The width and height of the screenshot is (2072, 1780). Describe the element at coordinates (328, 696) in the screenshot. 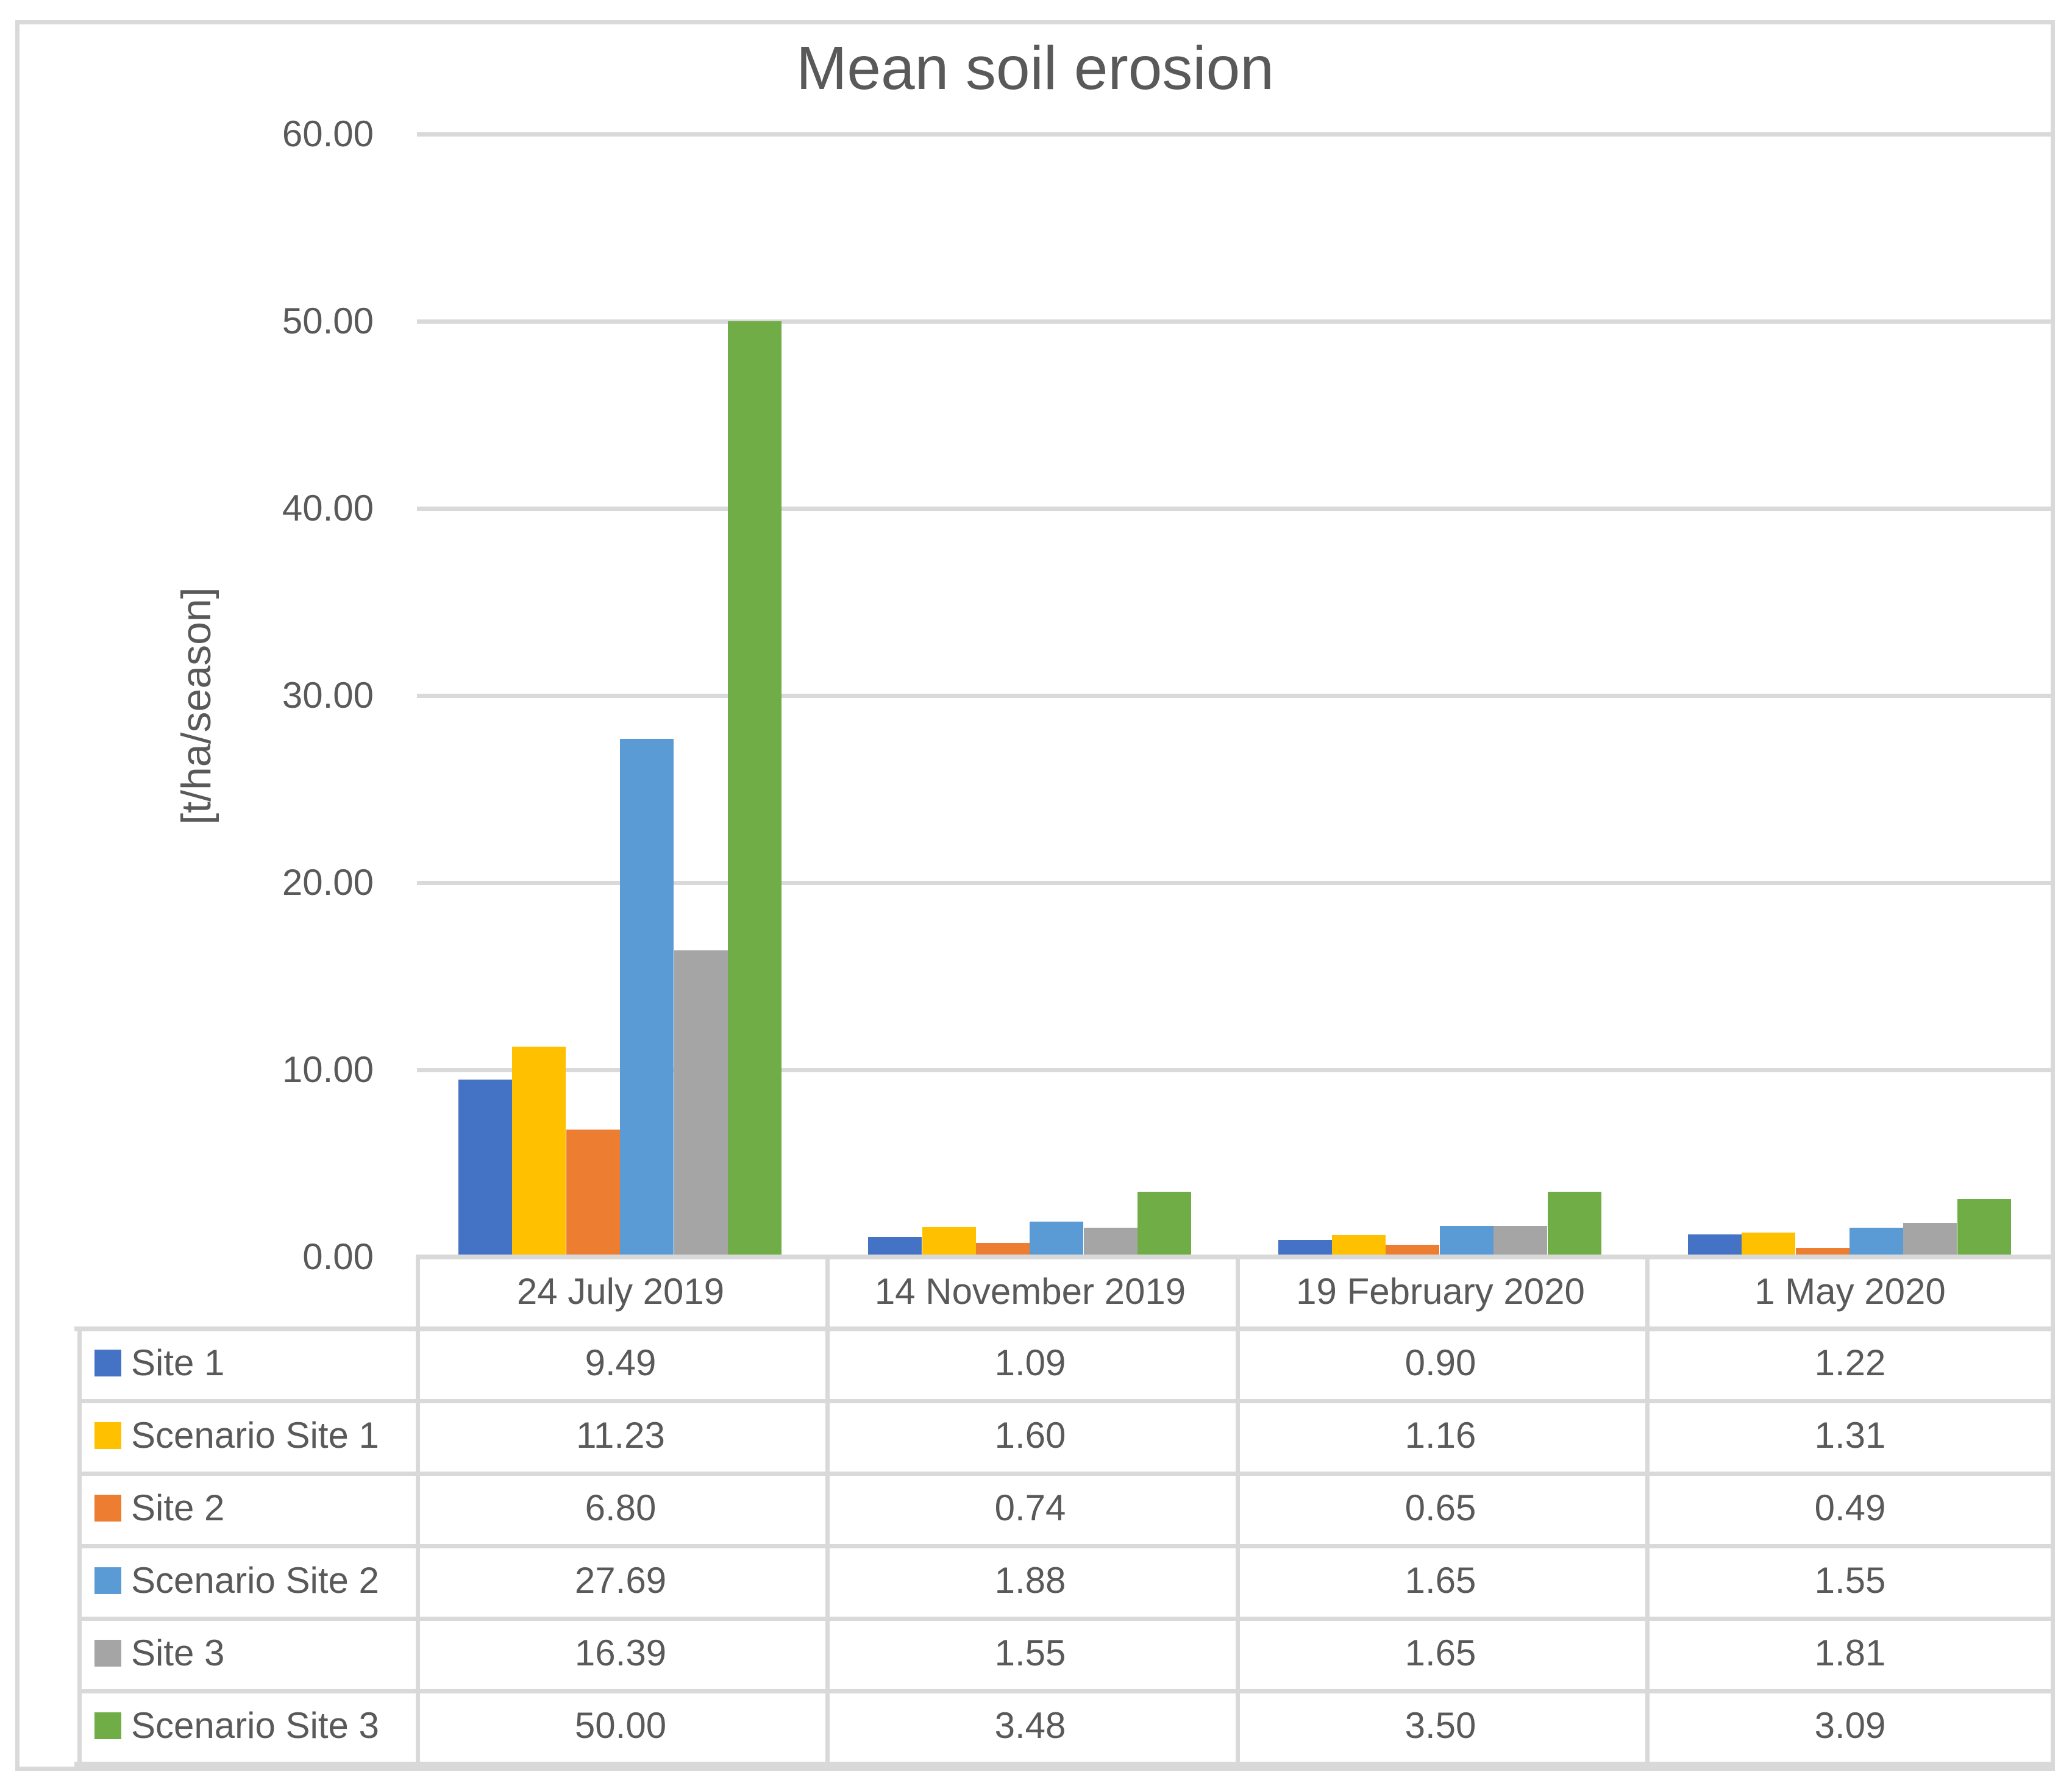

I see `y-tick-label: 30.00` at that location.